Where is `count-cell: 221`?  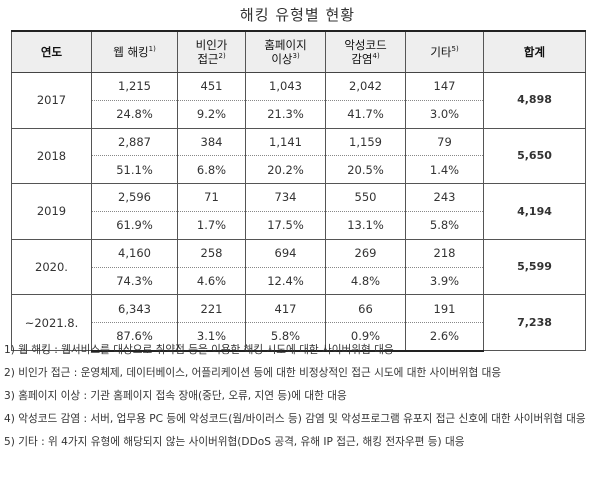 count-cell: 221 is located at coordinates (211, 309).